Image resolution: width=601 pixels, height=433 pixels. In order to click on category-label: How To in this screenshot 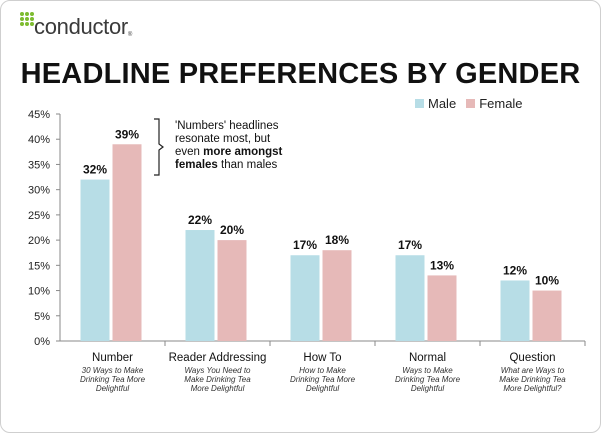, I will do `click(322, 358)`.